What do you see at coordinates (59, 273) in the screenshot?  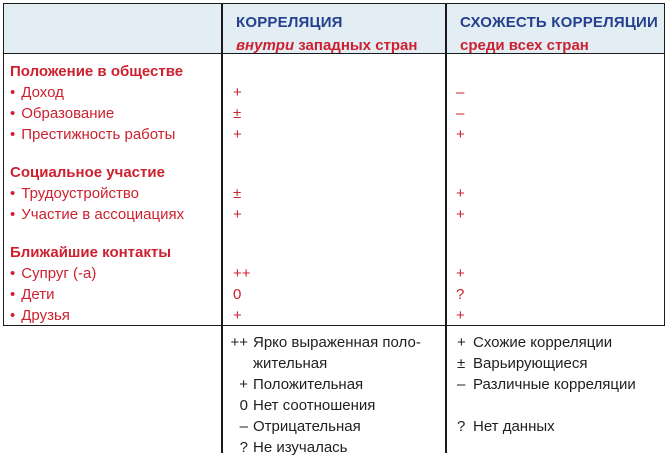 I see `row-label-text: Супруг (-а)` at bounding box center [59, 273].